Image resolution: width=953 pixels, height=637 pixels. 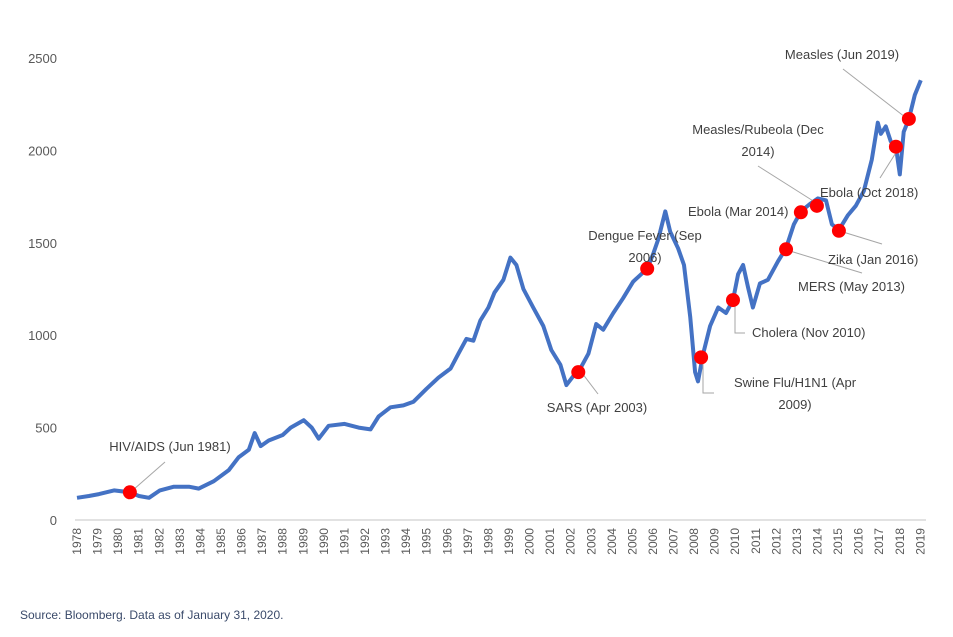 What do you see at coordinates (715, 541) in the screenshot?
I see `x-tick-label: 2009` at bounding box center [715, 541].